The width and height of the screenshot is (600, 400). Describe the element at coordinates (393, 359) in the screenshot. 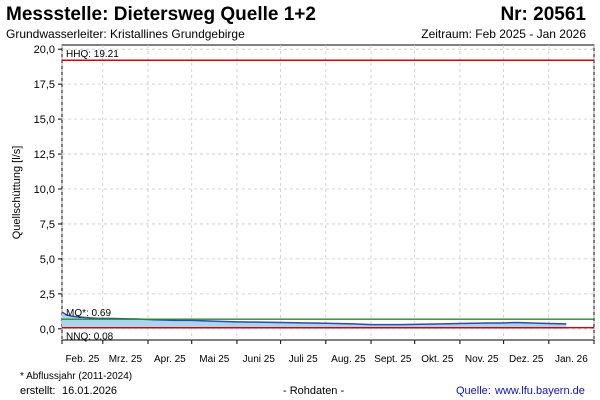

I see `x-tick-label: Sept. 25` at that location.